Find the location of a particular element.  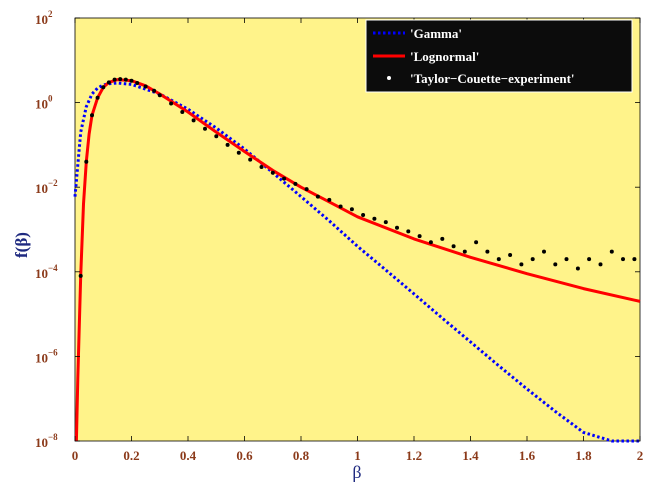

x-tick-label: 0.6 is located at coordinates (244, 455).